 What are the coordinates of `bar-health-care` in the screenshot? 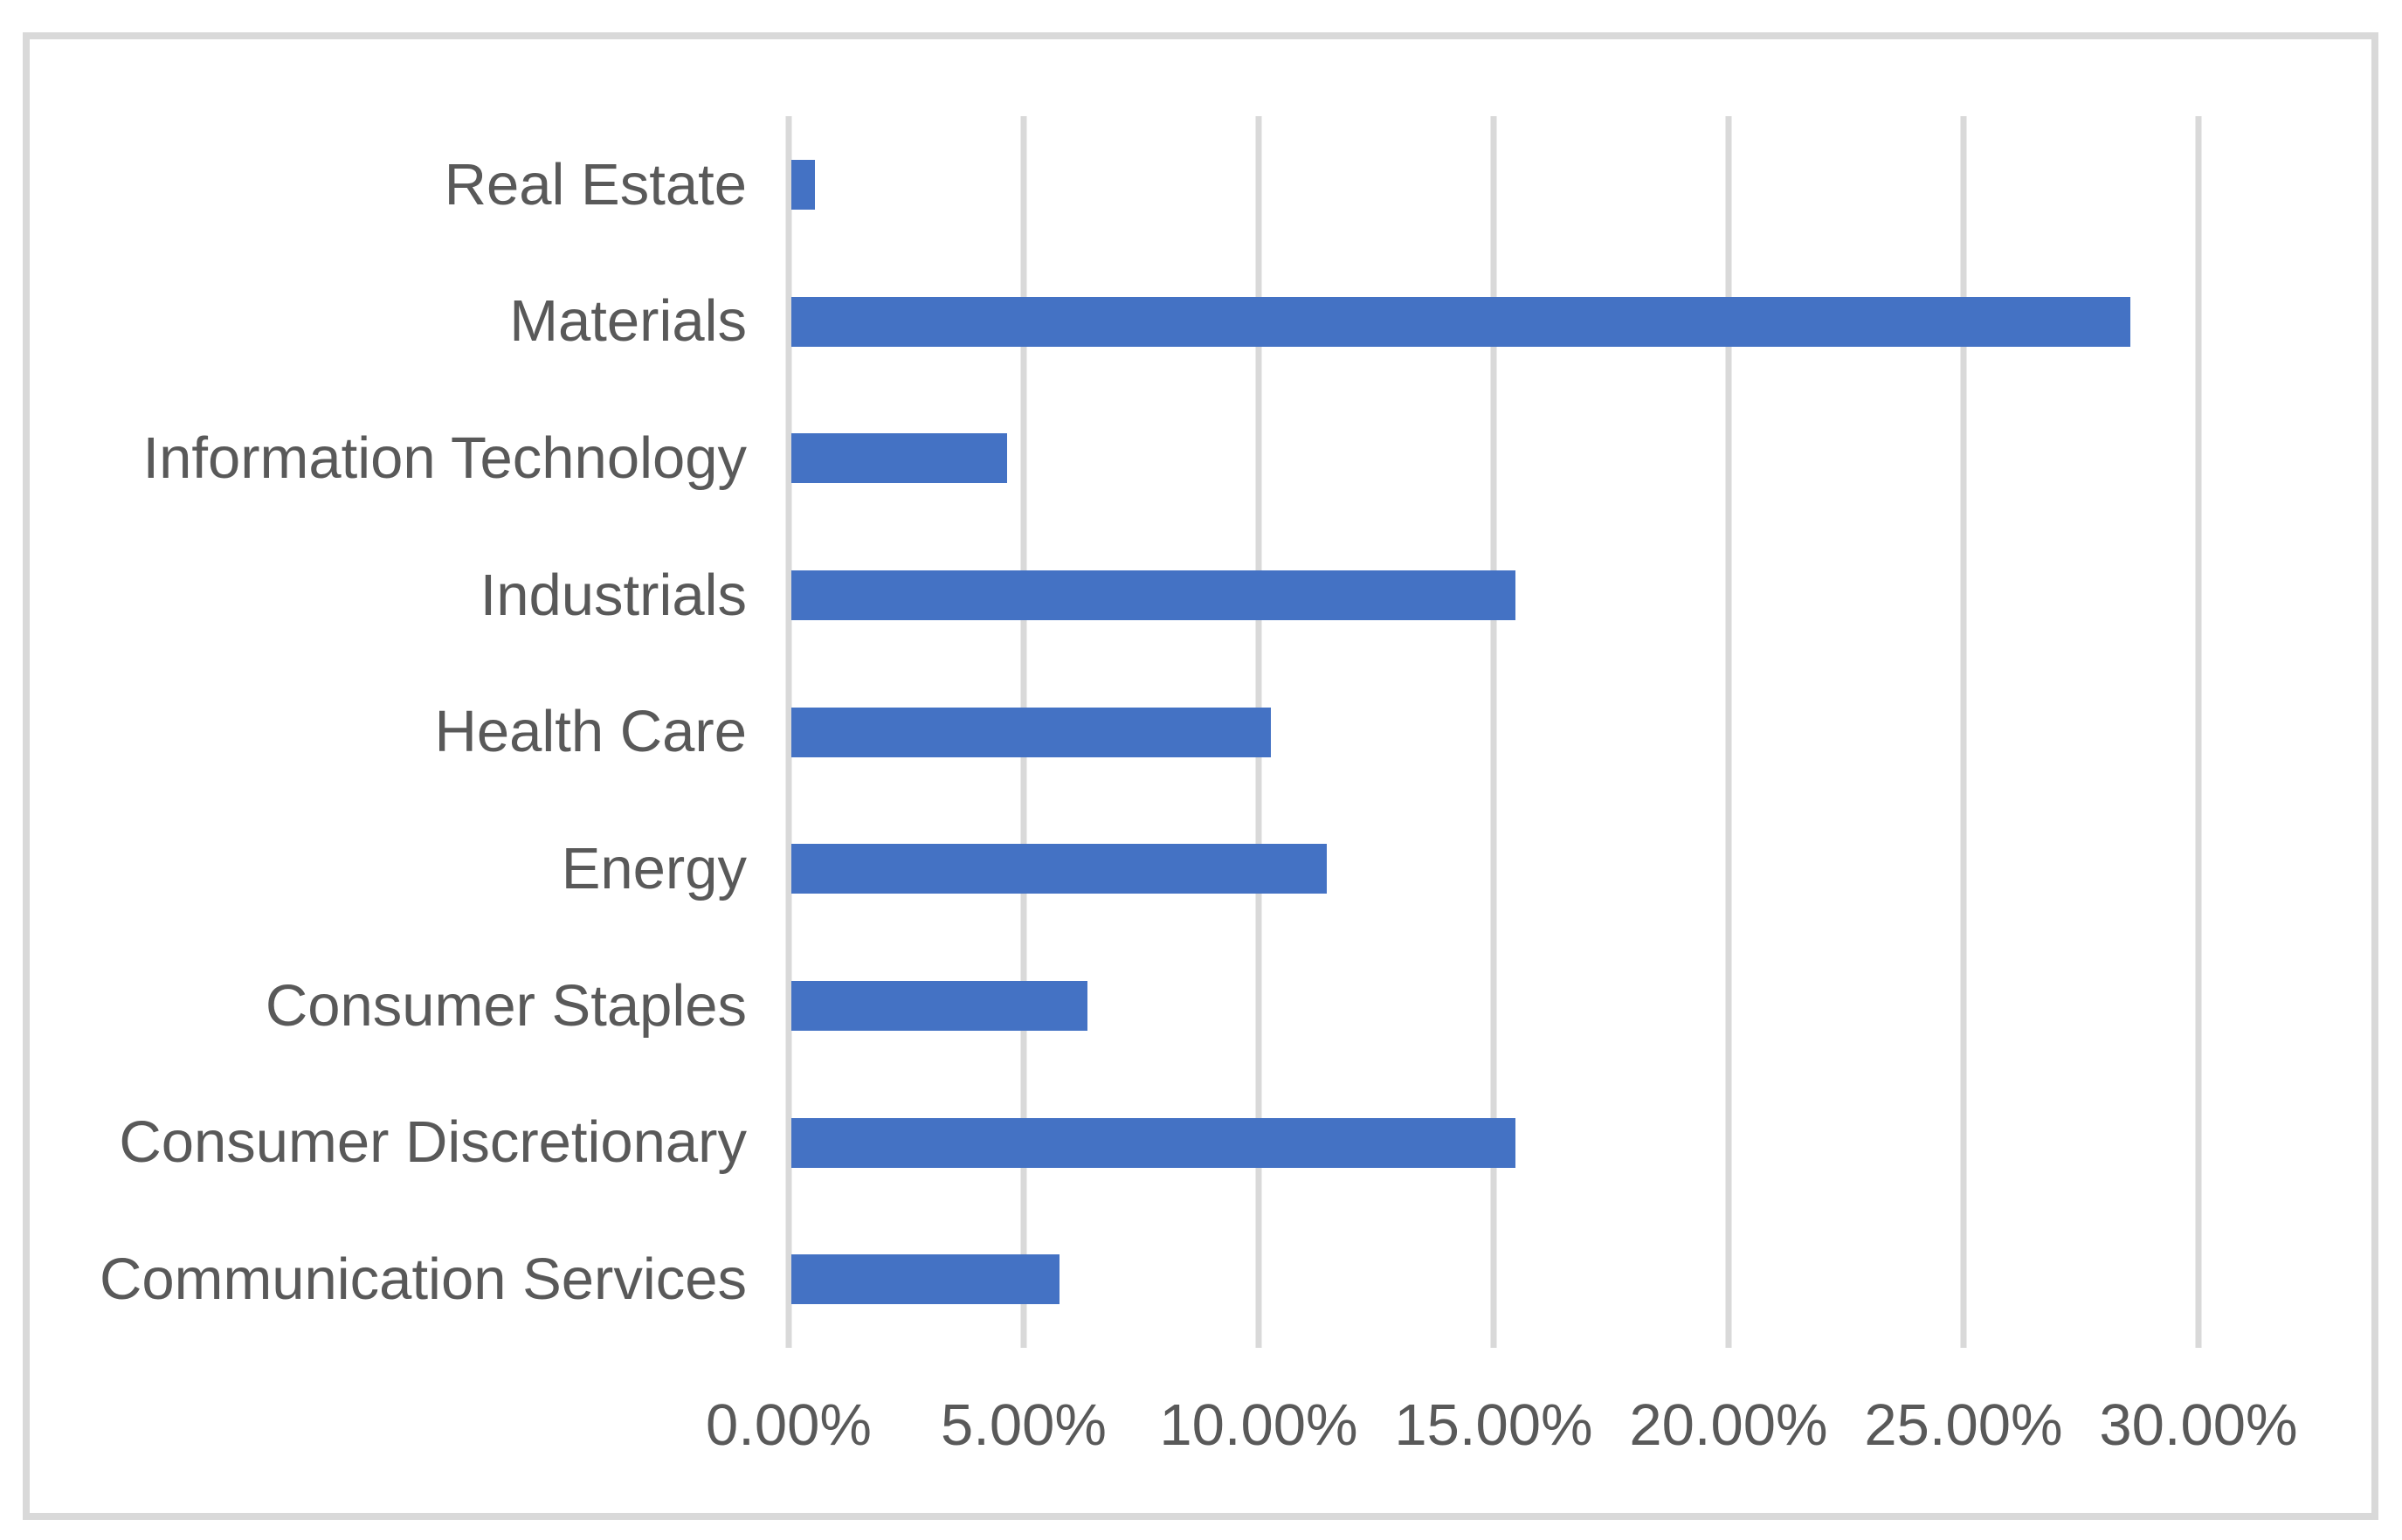 It's located at (1031, 732).